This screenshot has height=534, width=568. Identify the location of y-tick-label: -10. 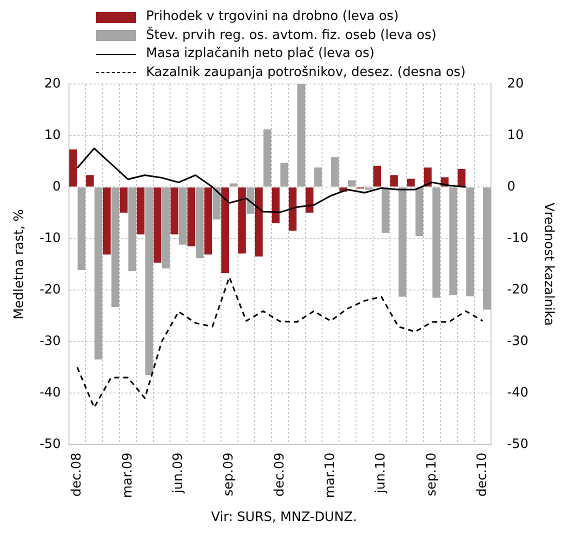
(50, 238).